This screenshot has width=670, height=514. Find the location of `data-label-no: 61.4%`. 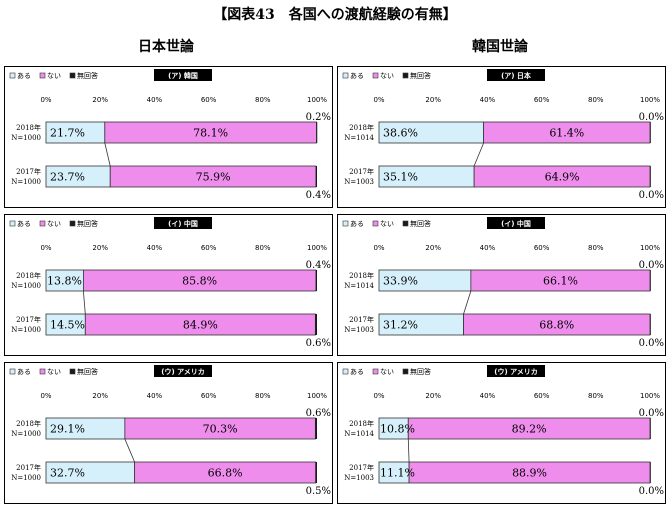

data-label-no: 61.4% is located at coordinates (566, 133).